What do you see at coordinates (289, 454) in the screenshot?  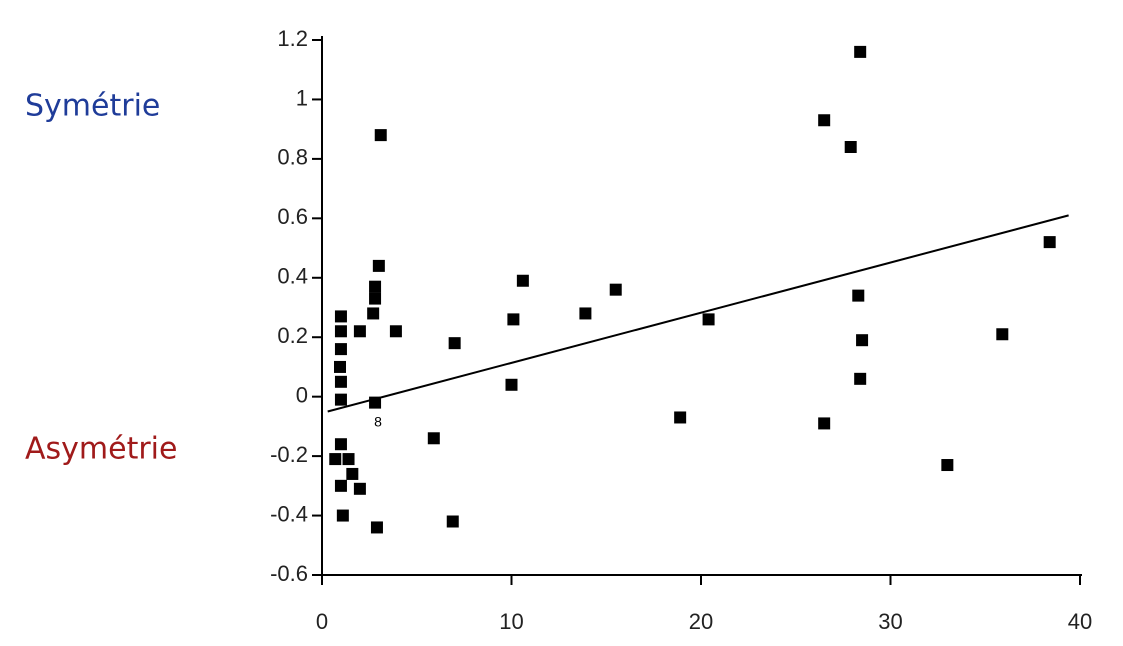 I see `y-tick-label: -0.2` at bounding box center [289, 454].